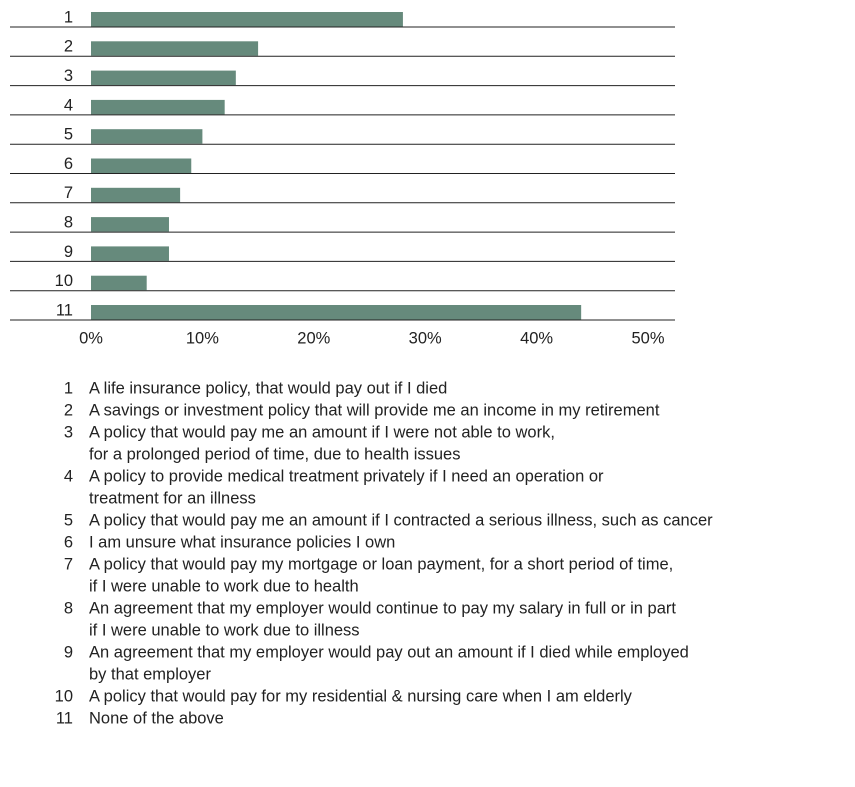  Describe the element at coordinates (68, 193) in the screenshot. I see `y-tick-label: 7` at that location.